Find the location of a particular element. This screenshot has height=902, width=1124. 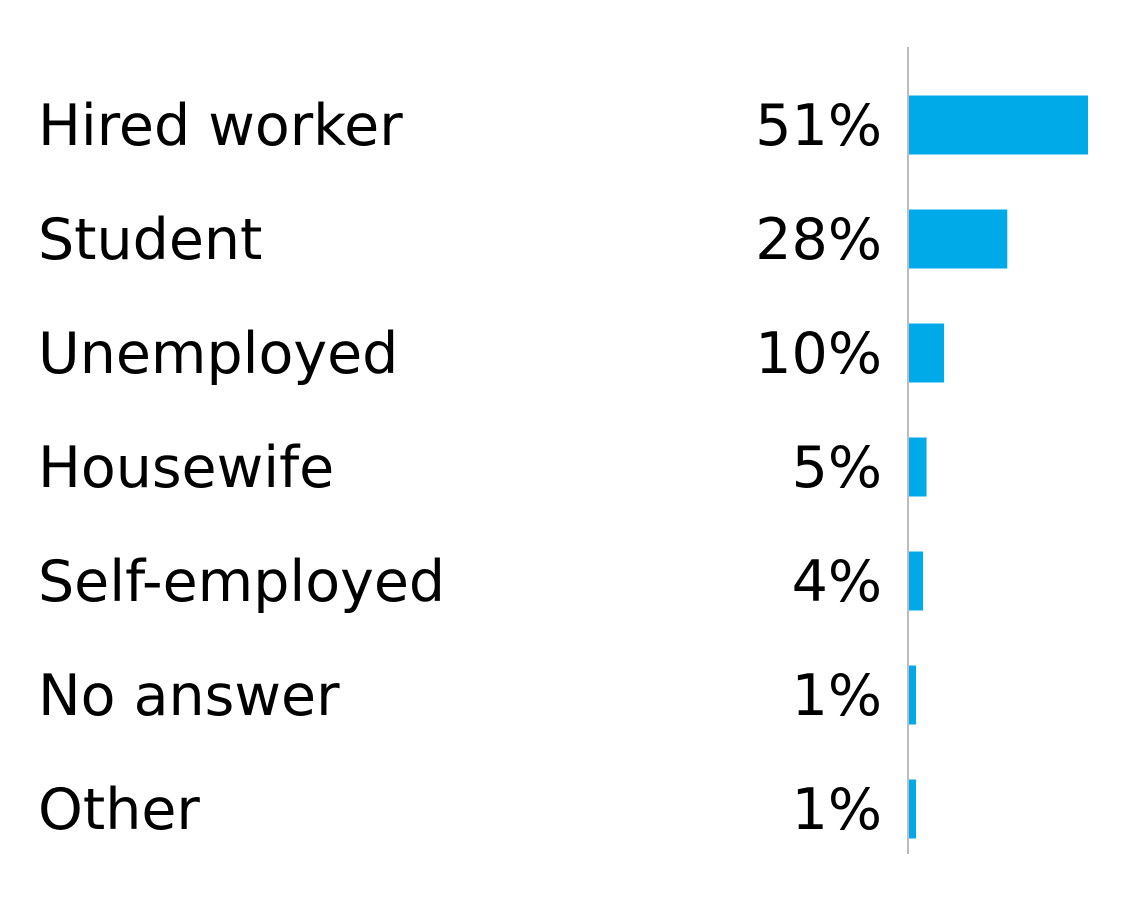

value-label: 51% is located at coordinates (818, 126).